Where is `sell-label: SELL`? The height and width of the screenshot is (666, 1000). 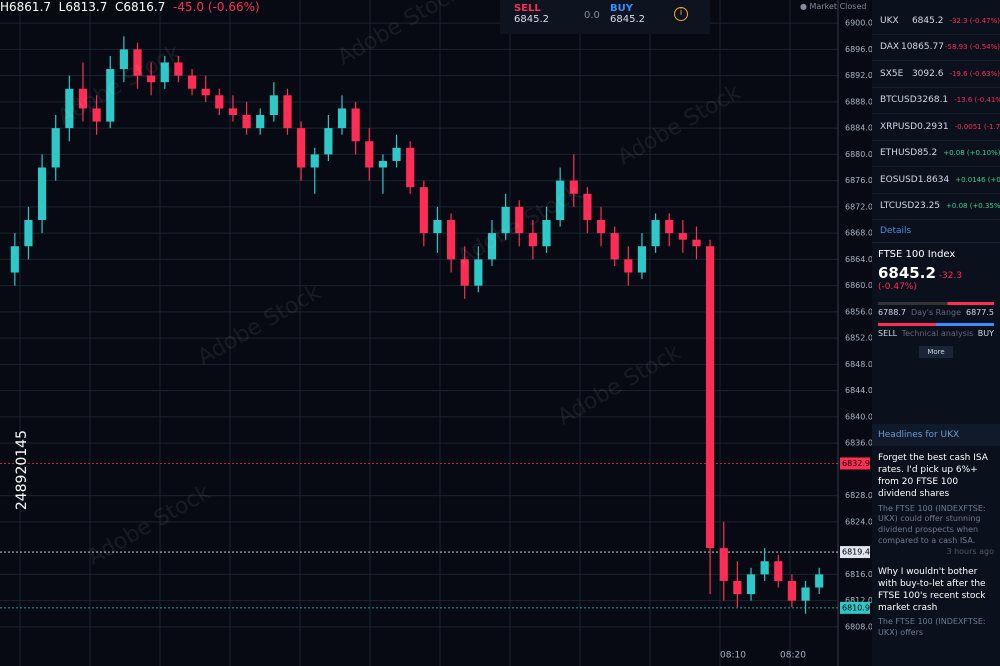 sell-label: SELL is located at coordinates (527, 8).